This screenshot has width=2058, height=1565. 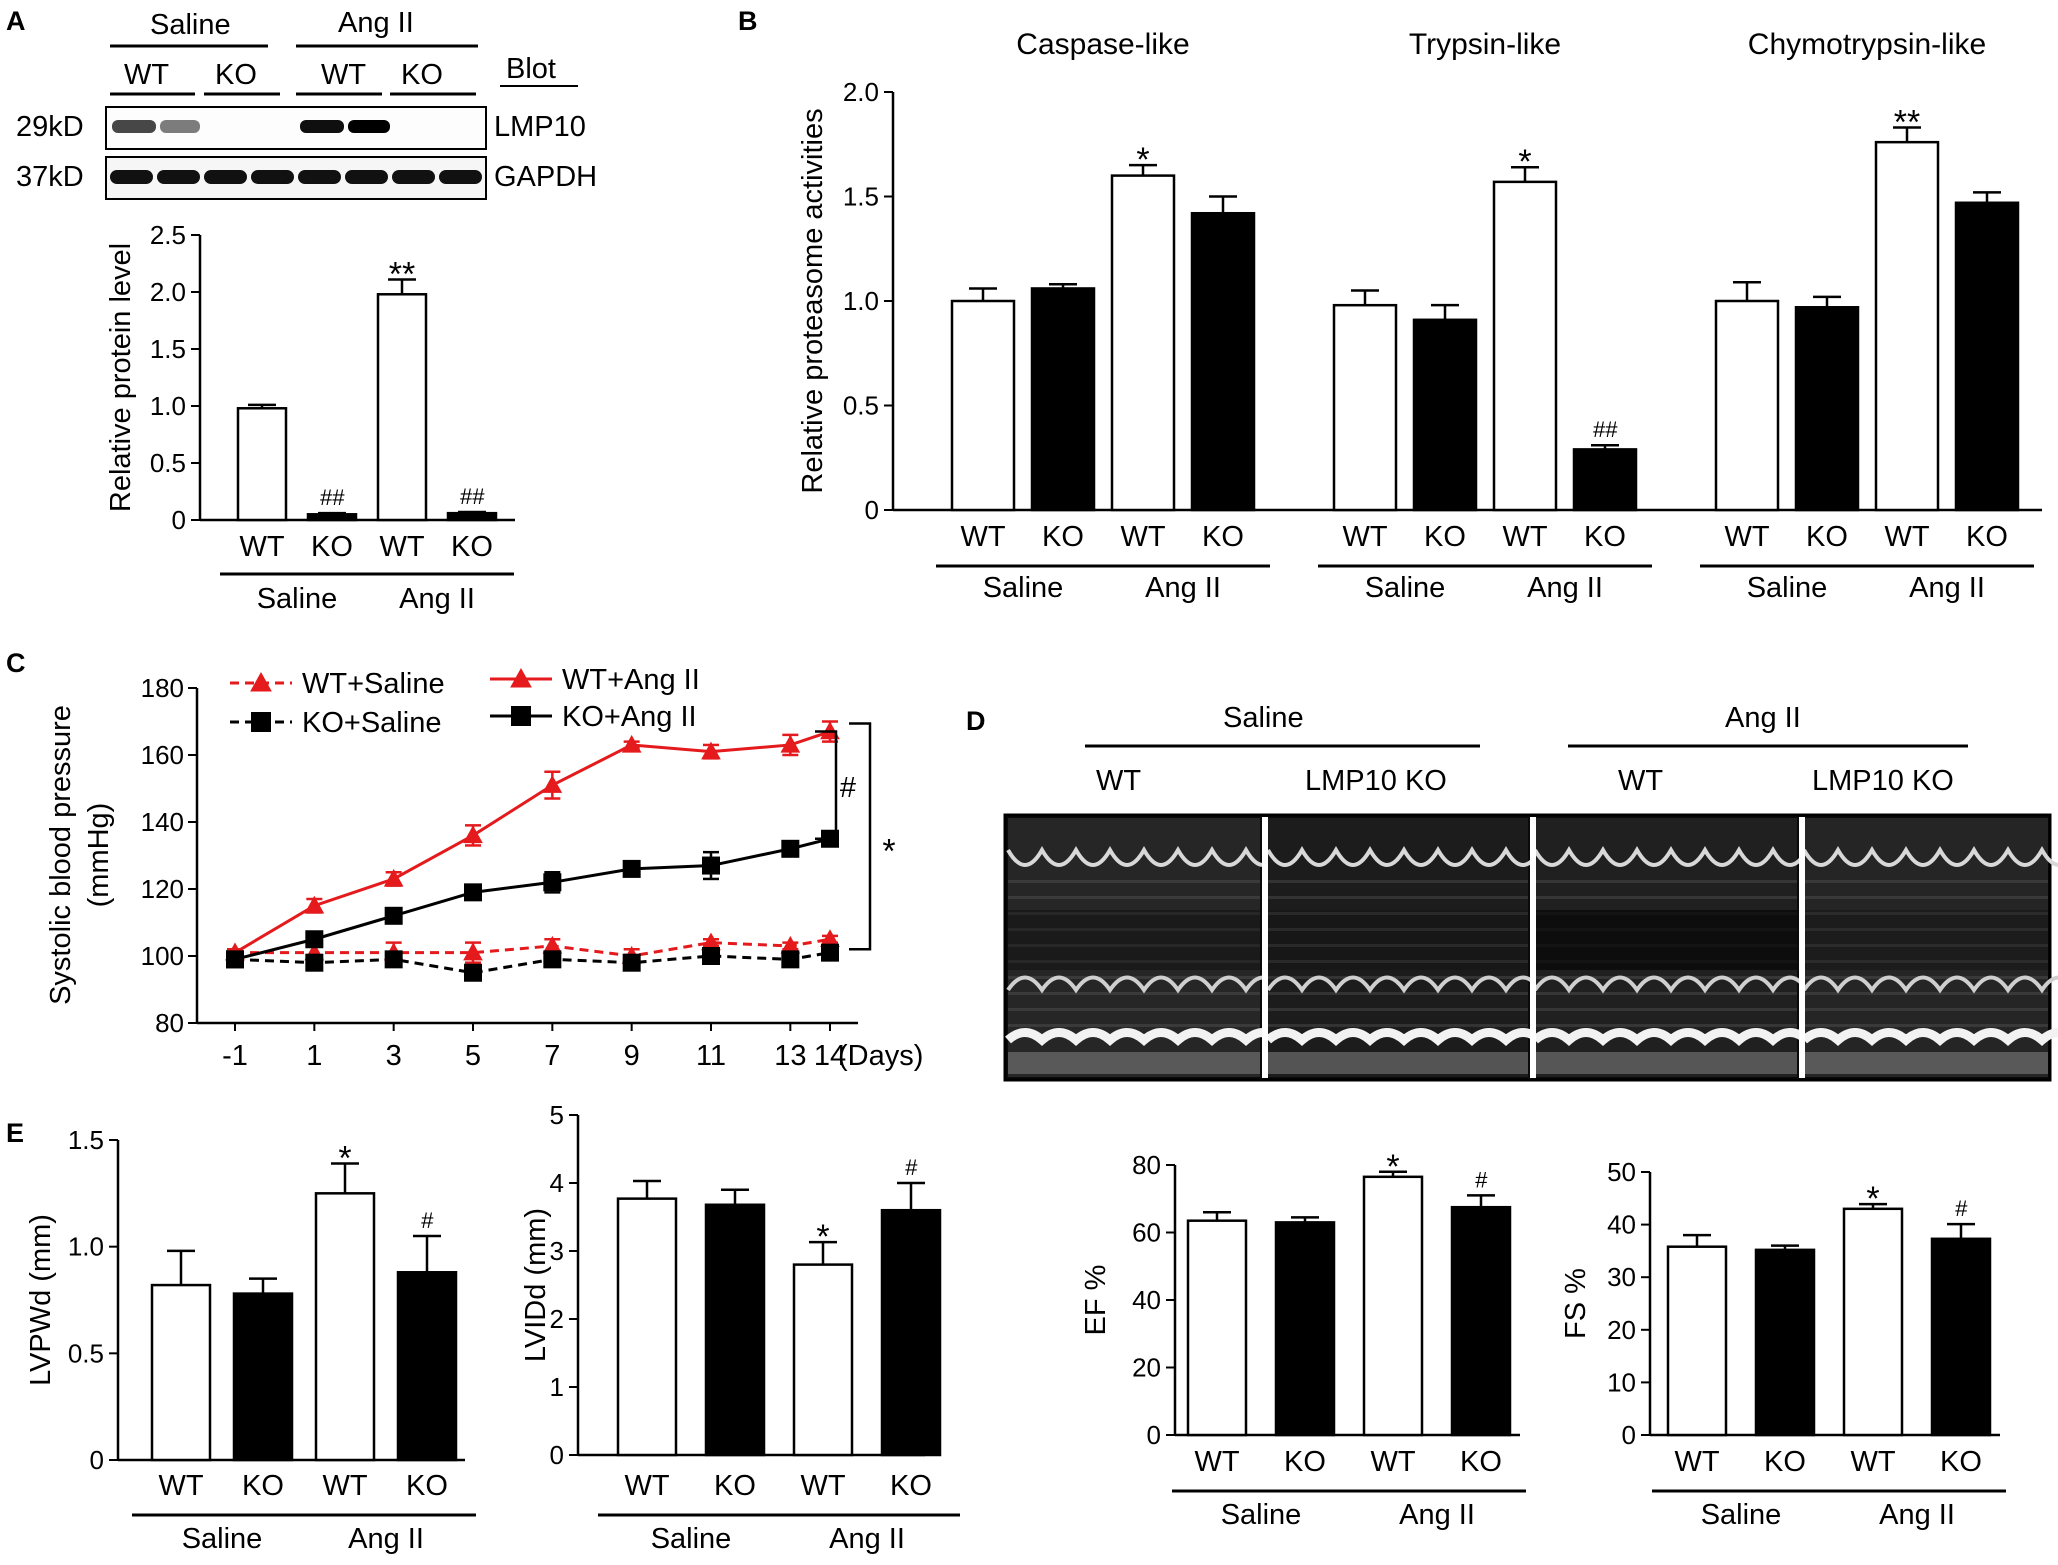 What do you see at coordinates (1305, 1462) in the screenshot?
I see `E_ef-xcat-0-1: KO` at bounding box center [1305, 1462].